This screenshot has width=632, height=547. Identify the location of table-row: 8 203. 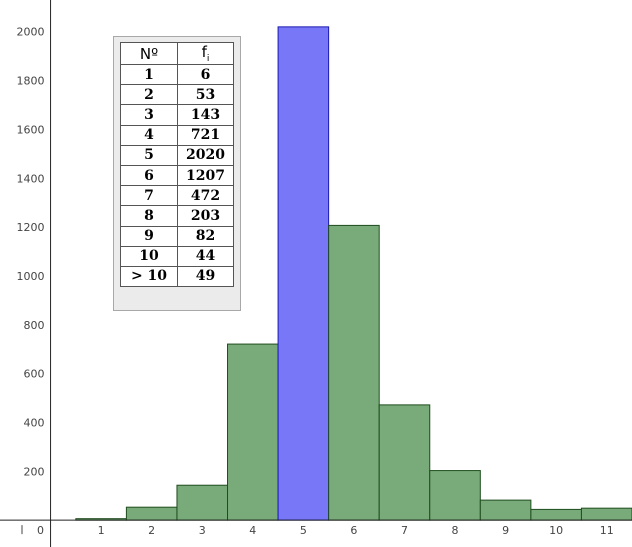
(177, 216).